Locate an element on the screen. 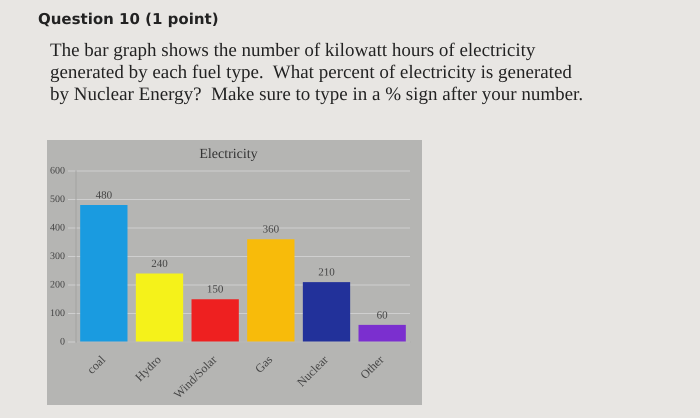 The image size is (700, 418). data-label: 60 is located at coordinates (382, 315).